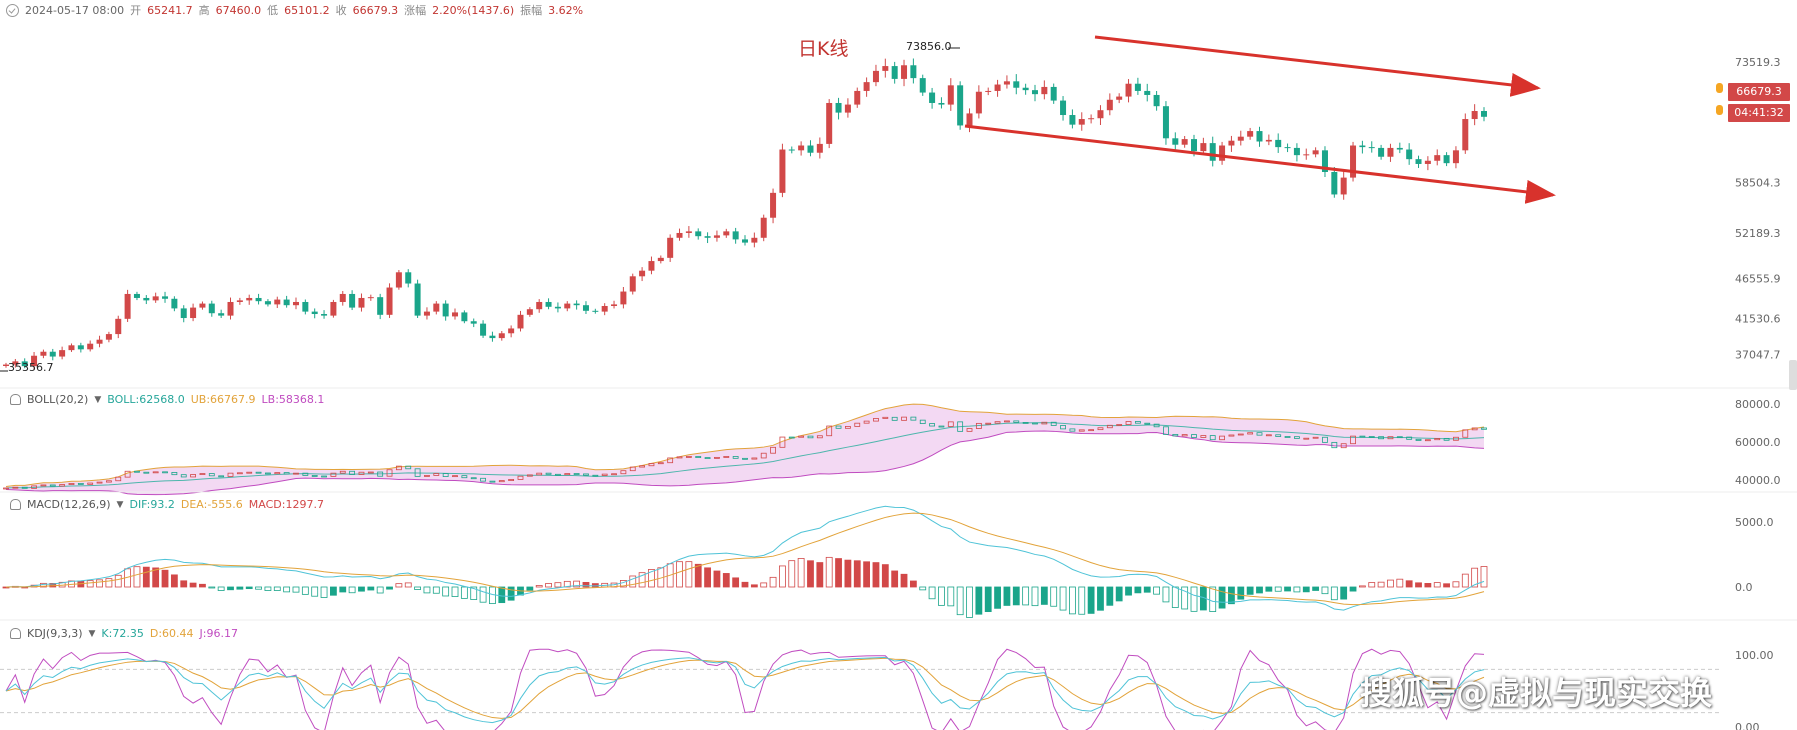  What do you see at coordinates (31, 367) in the screenshot?
I see `low-marker-label: 35356.7` at bounding box center [31, 367].